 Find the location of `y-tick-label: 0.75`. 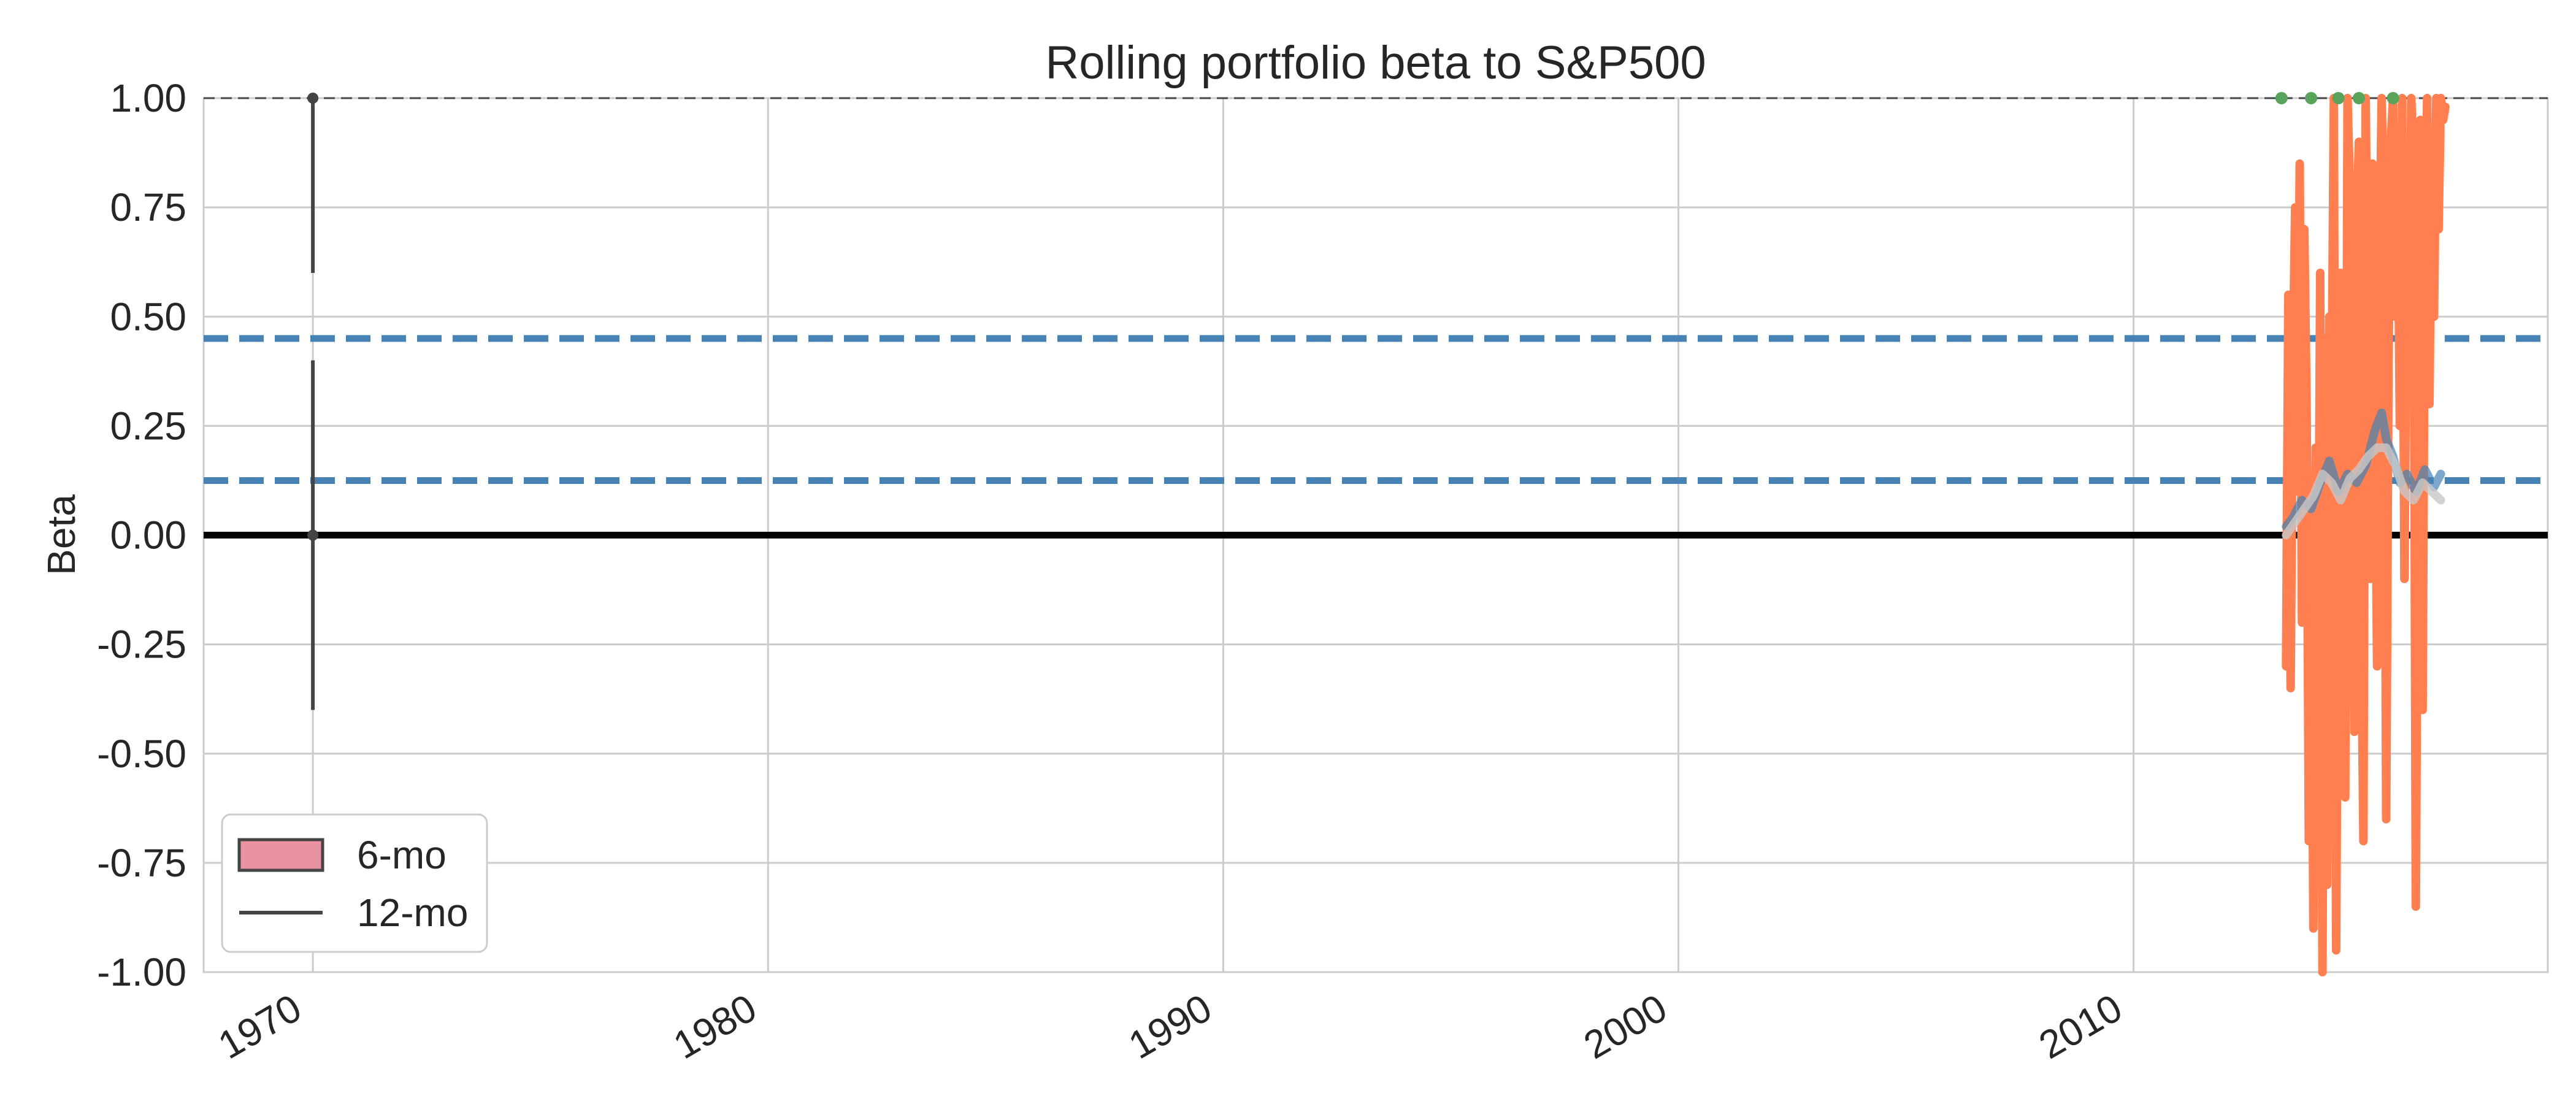

y-tick-label: 0.75 is located at coordinates (148, 207).